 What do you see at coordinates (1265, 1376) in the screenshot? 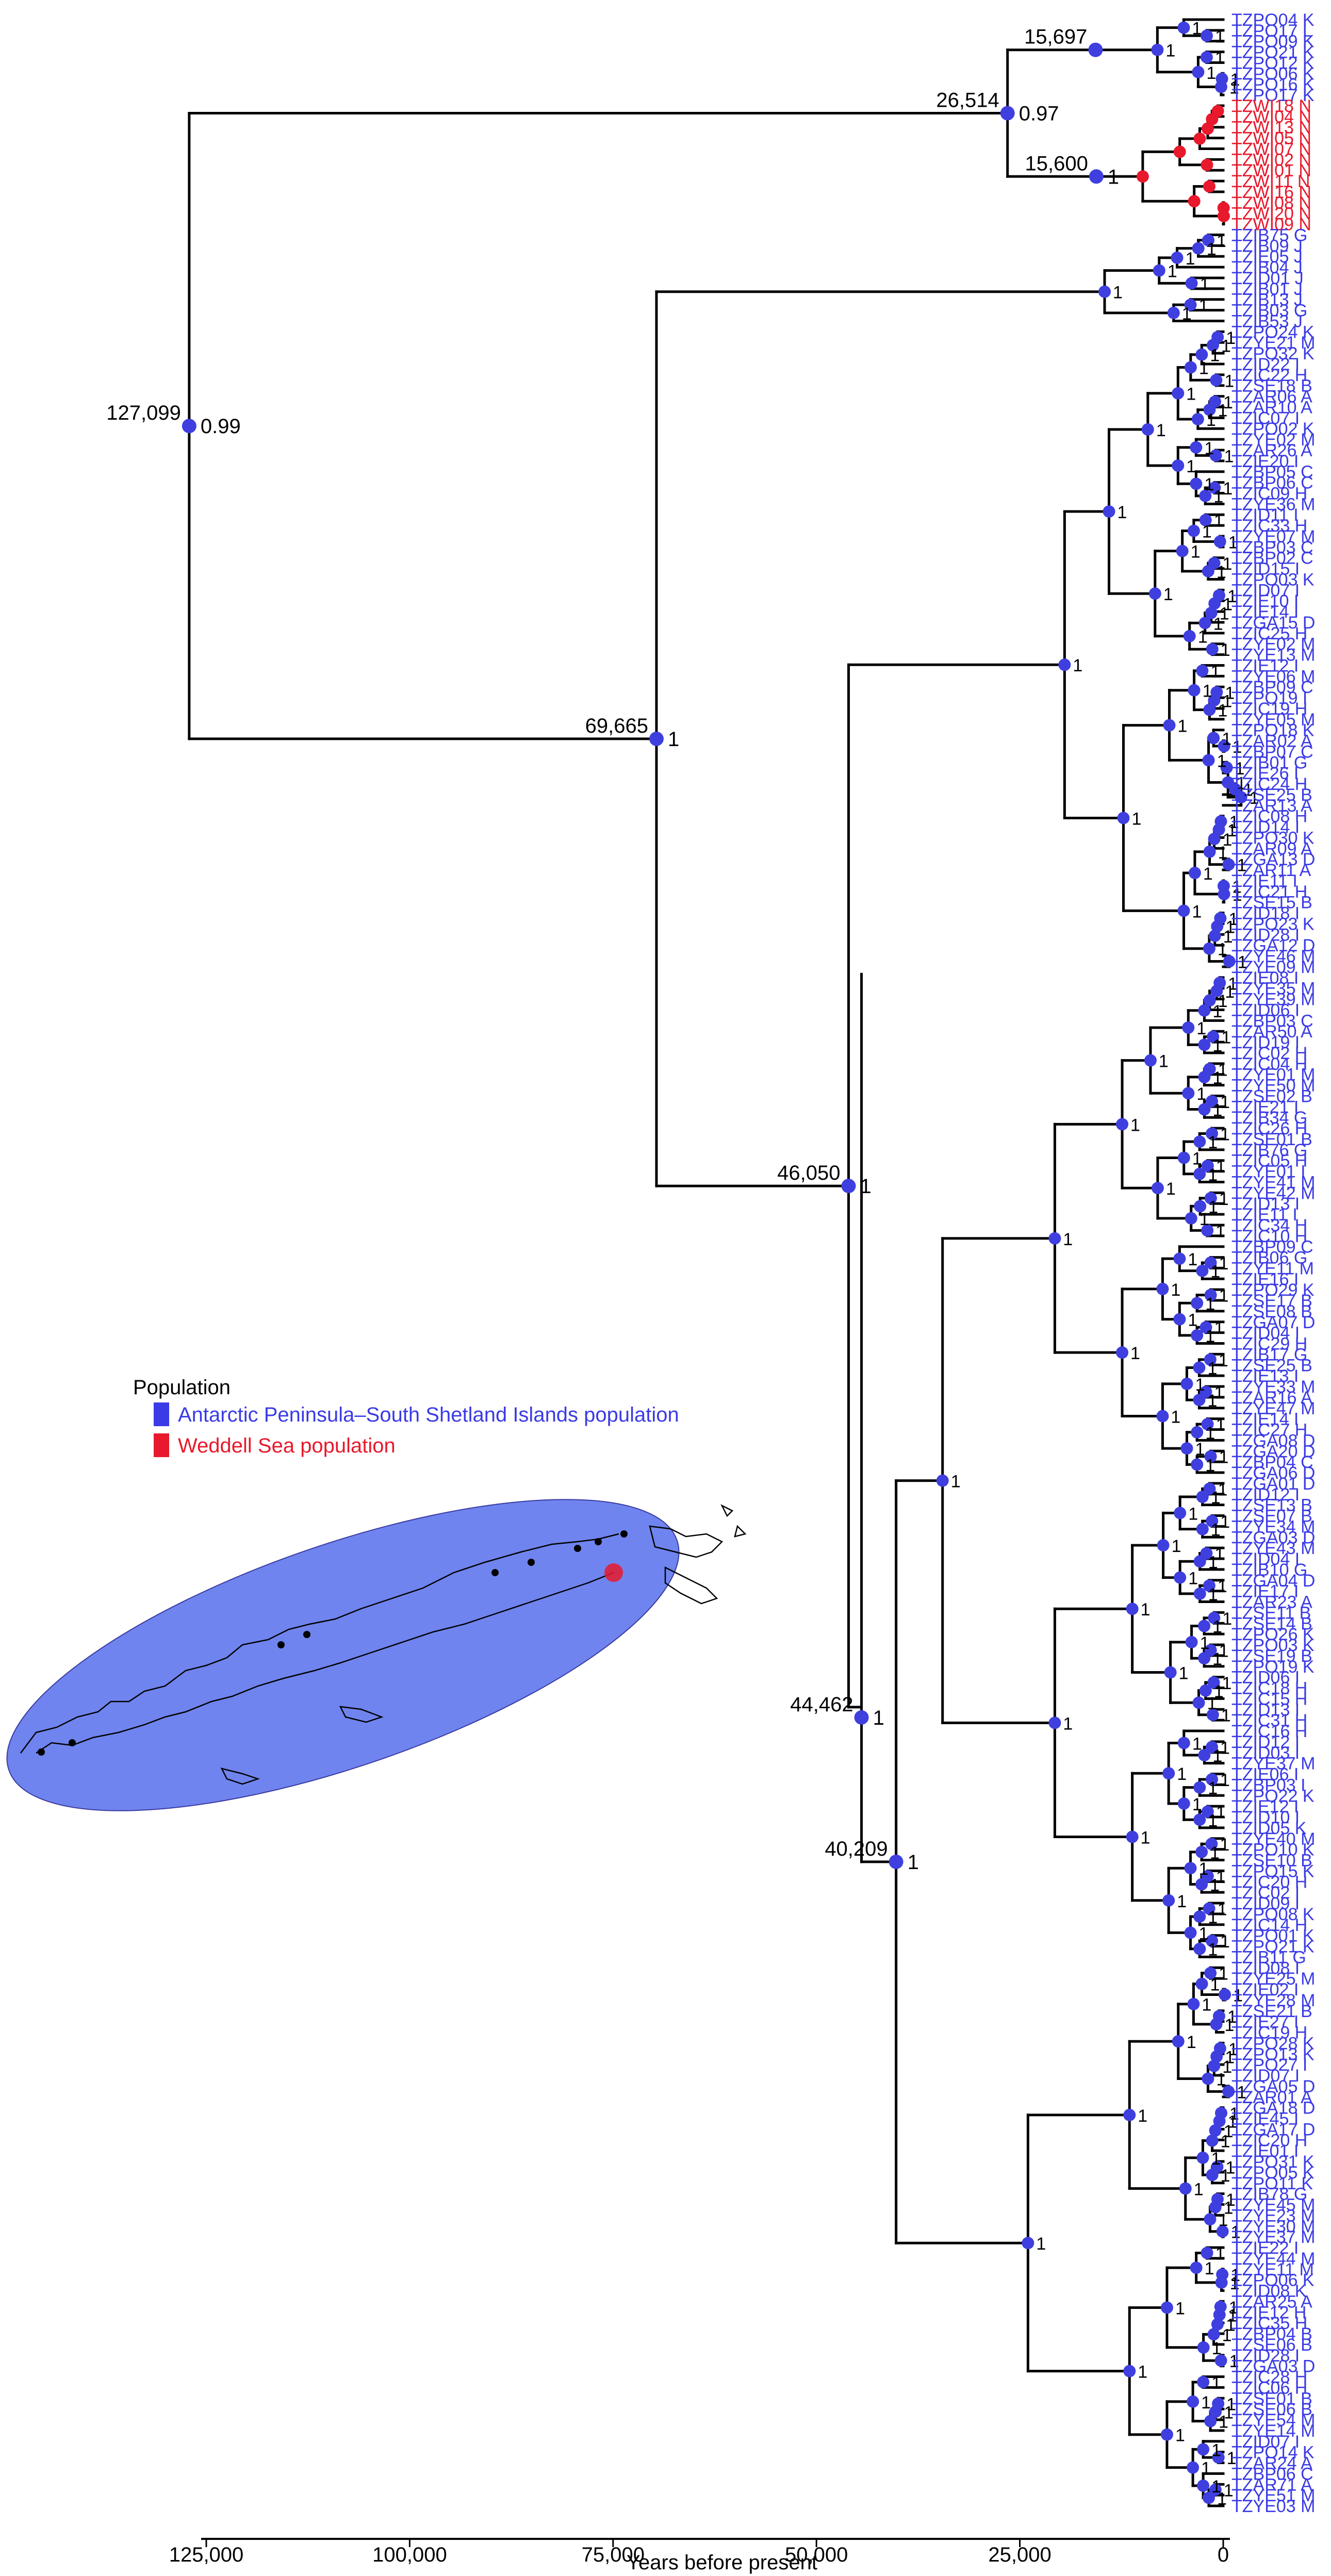
I see `tip-label: TZIE13 I` at bounding box center [1265, 1376].